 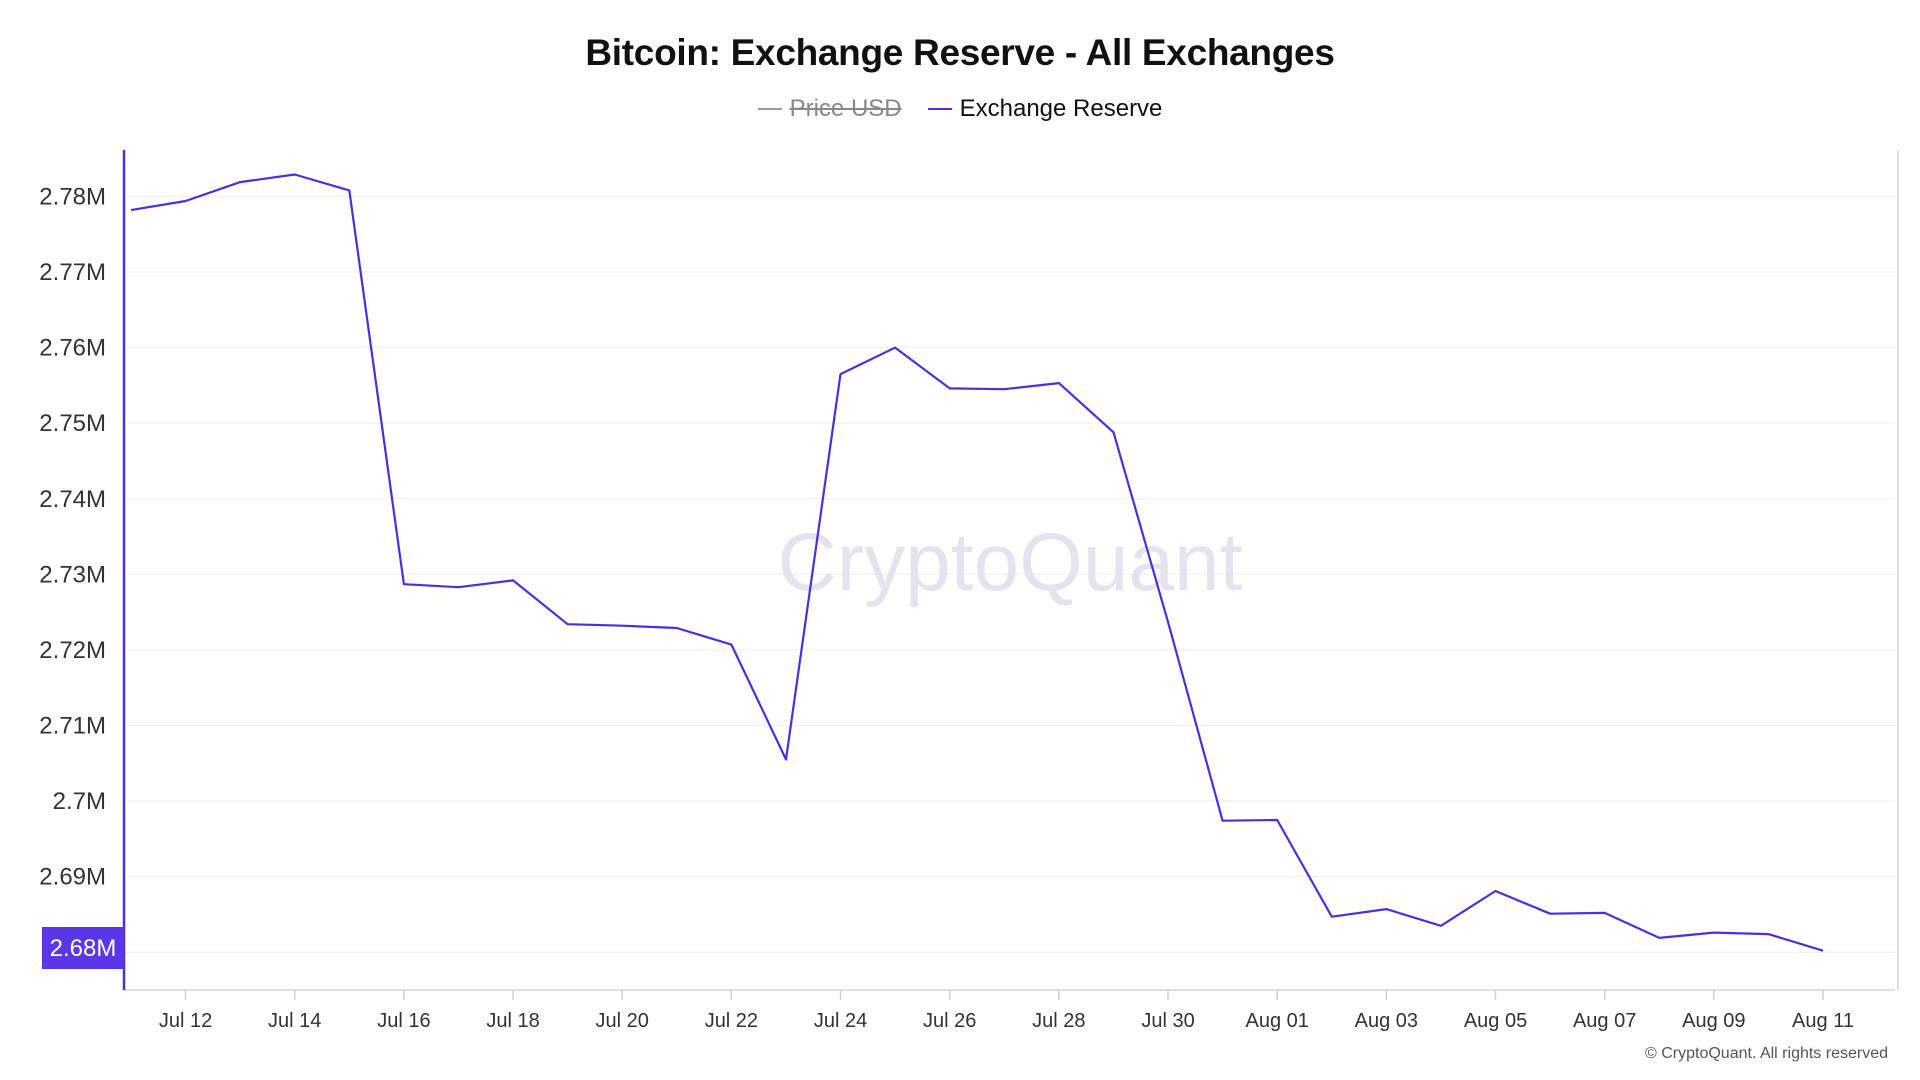 I want to click on y-tick-label: 2.69M, so click(x=72, y=877).